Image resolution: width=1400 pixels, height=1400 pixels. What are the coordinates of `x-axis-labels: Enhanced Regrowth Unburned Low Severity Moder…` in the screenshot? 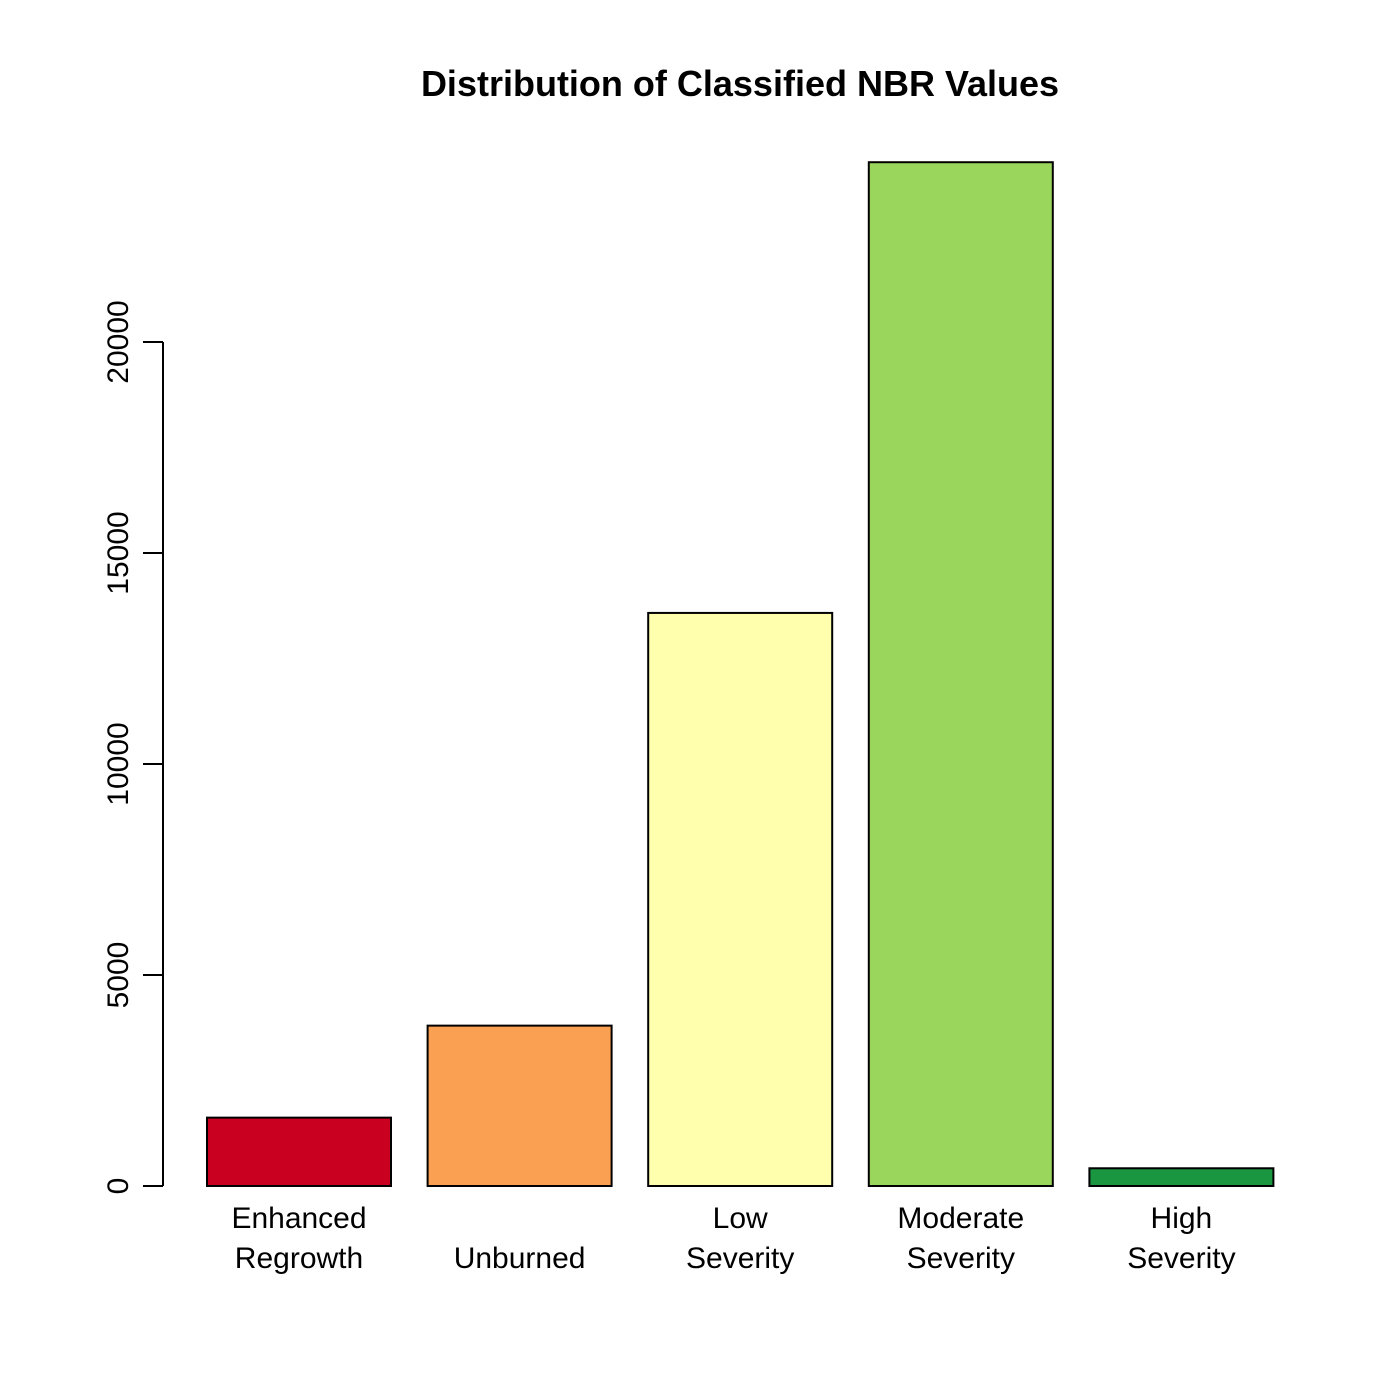 It's located at (733, 1238).